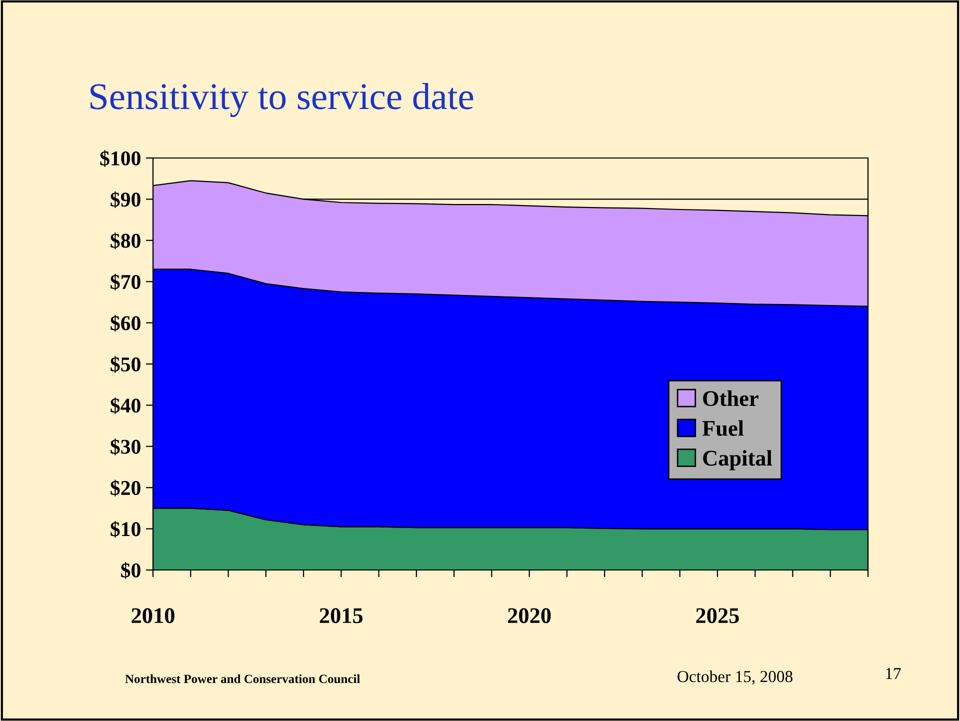  I want to click on y-tick-label: $50, so click(125, 364).